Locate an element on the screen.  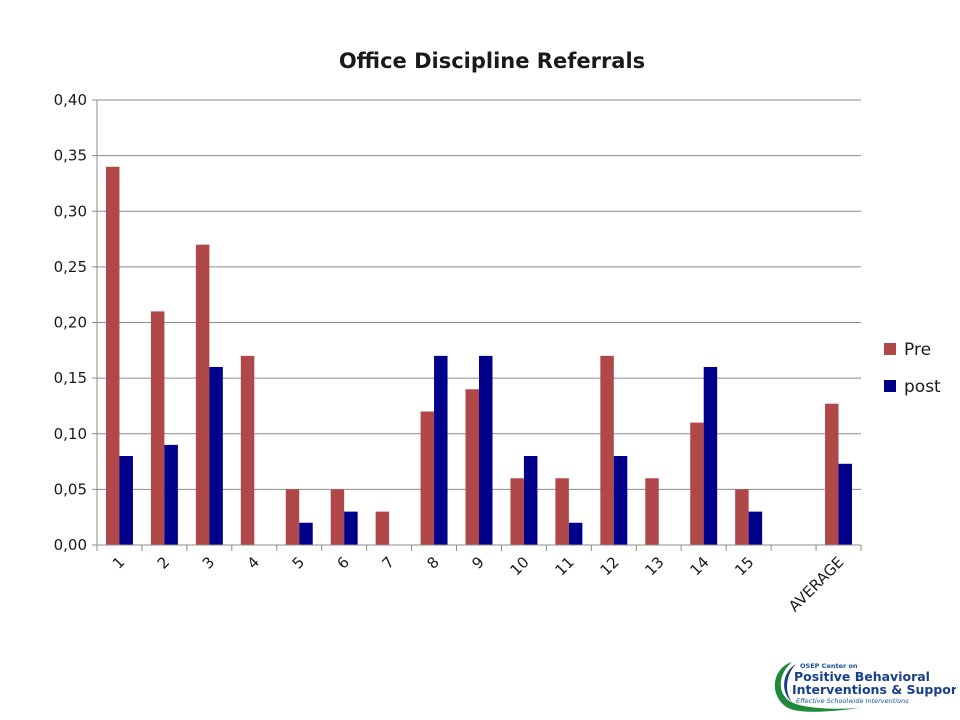
logo-line4: Effective Schoolwide Interventions is located at coordinates (852, 701).